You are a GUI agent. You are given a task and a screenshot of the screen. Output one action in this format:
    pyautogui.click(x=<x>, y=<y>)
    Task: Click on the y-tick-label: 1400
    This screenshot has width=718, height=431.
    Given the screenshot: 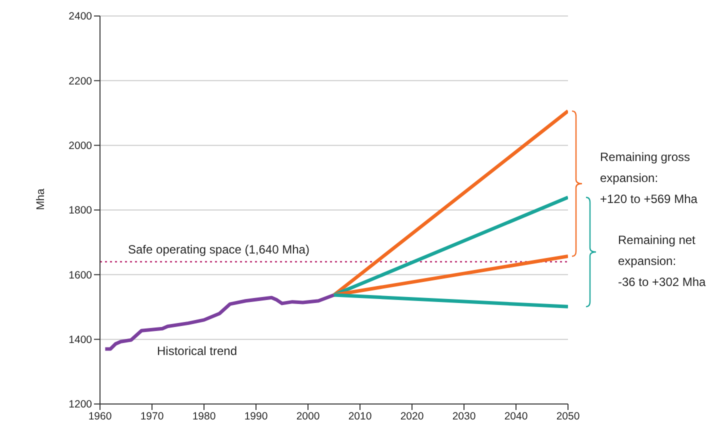 What is the action you would take?
    pyautogui.click(x=80, y=340)
    